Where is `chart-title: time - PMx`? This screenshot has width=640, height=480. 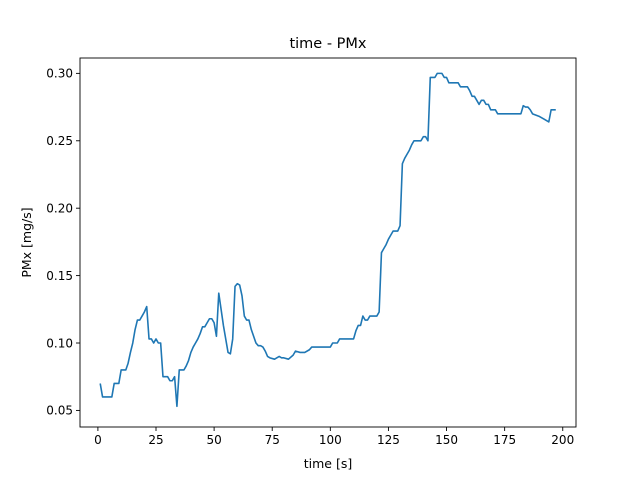
chart-title: time - PMx is located at coordinates (327, 44).